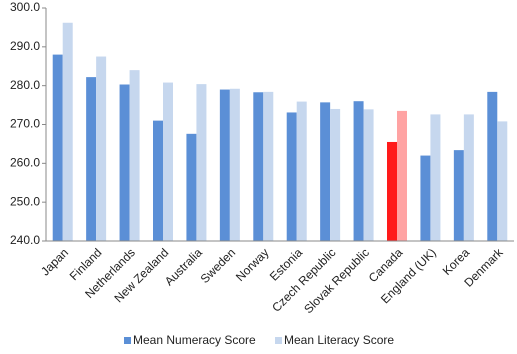  I want to click on y-tick-label: 280.0, so click(25, 85).